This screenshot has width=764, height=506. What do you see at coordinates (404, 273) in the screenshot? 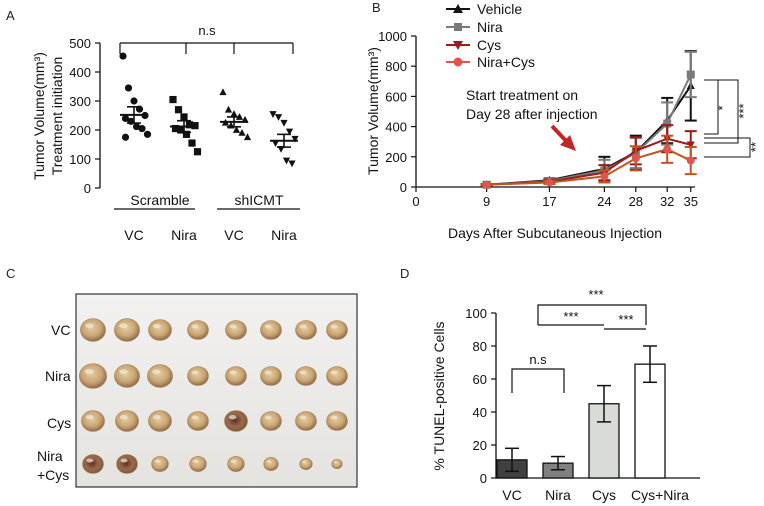
I see `panel-label-d: D` at bounding box center [404, 273].